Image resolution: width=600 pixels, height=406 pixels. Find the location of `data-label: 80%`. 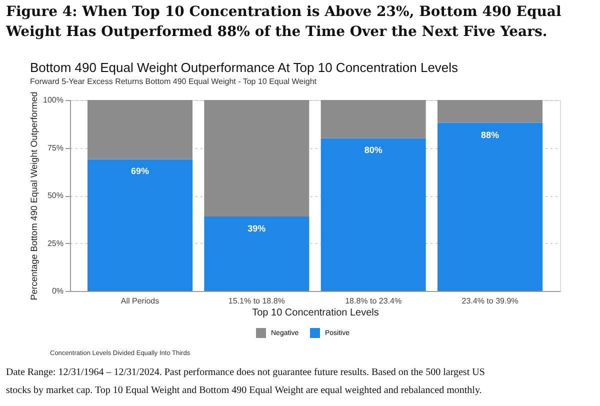

data-label: 80% is located at coordinates (373, 150).